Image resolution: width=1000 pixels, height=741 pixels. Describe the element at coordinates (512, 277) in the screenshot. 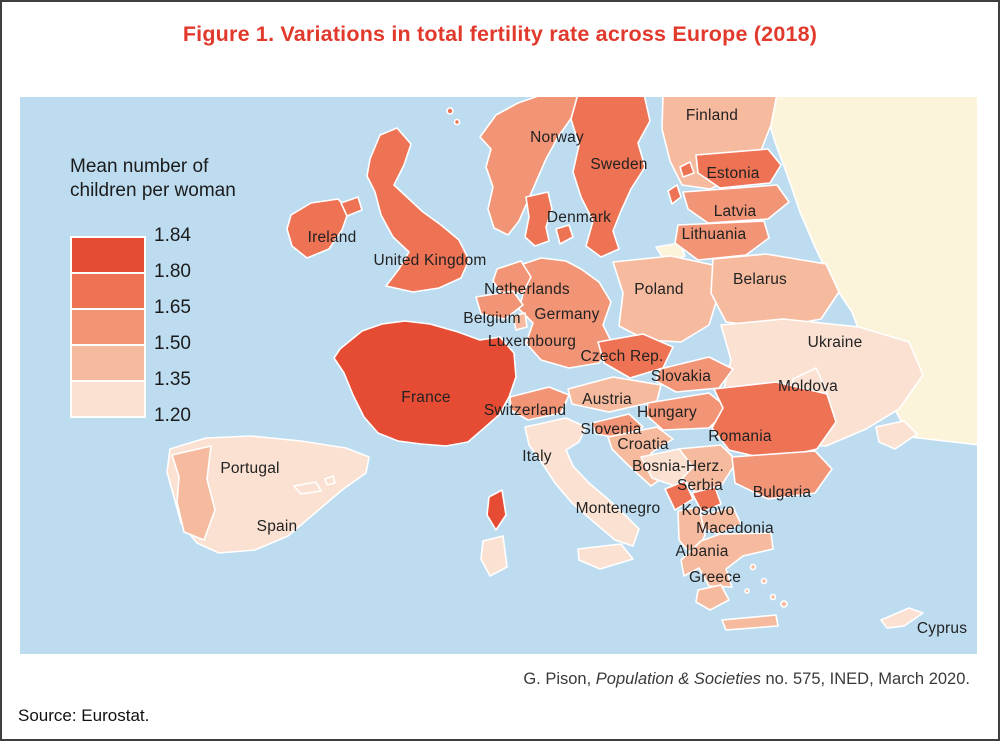

I see `netherlands-shape` at that location.